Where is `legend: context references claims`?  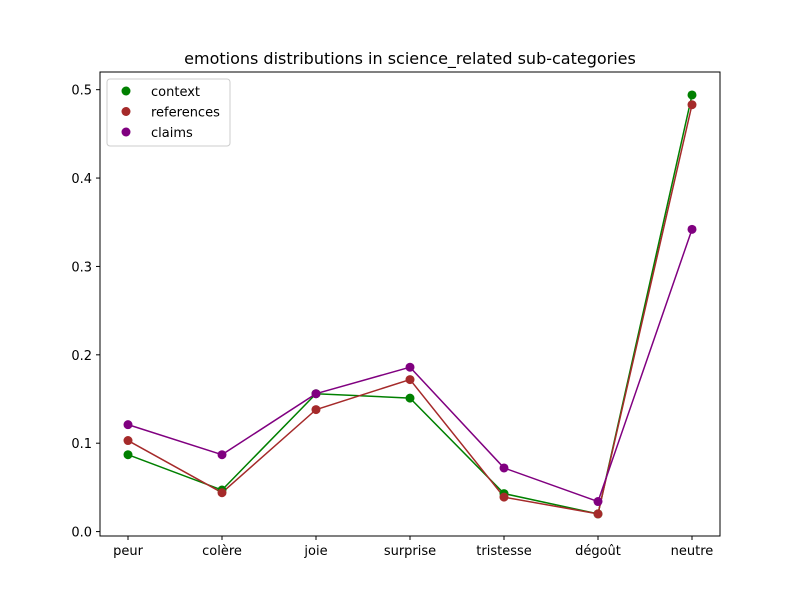
legend: context references claims is located at coordinates (168, 112).